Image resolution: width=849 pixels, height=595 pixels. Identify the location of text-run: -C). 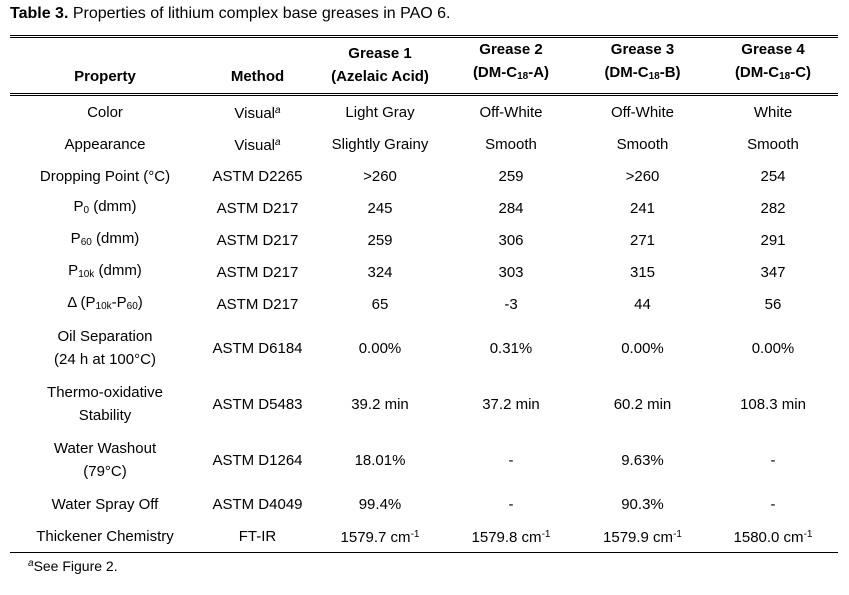
(801, 72).